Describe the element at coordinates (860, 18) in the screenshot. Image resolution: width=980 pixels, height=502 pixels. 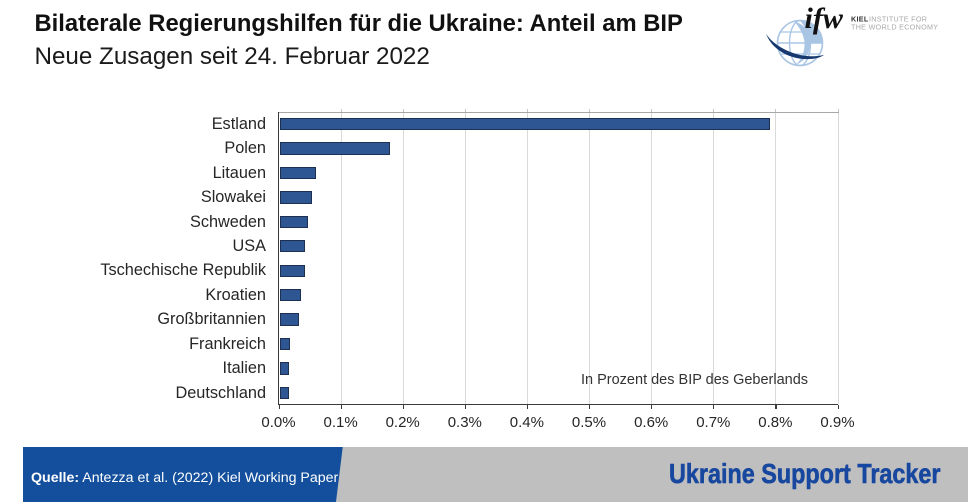
I see `svg-text: KIEL` at that location.